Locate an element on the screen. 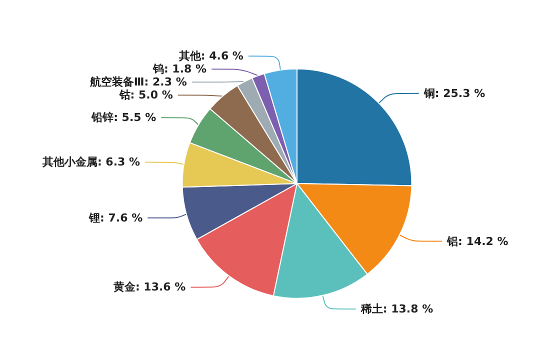 This screenshot has width=550, height=353. slice-label: 其他: 4.6 % is located at coordinates (211, 56).